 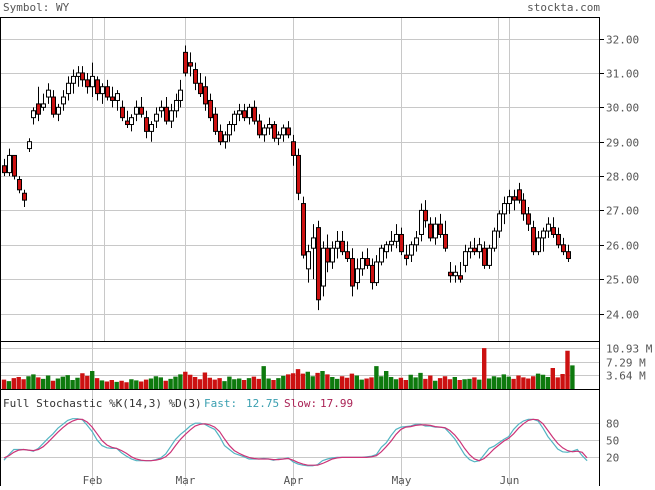 What do you see at coordinates (402, 480) in the screenshot?
I see `month-tick-label: May` at bounding box center [402, 480].